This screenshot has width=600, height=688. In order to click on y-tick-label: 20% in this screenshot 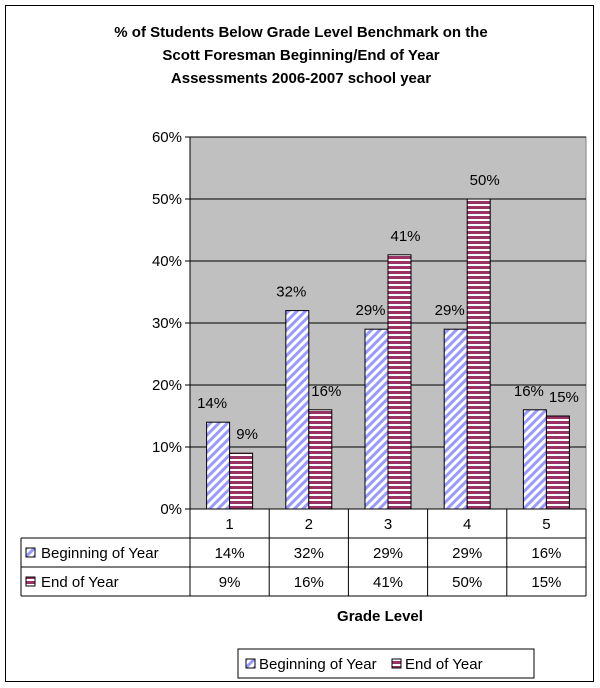, I will do `click(167, 385)`.